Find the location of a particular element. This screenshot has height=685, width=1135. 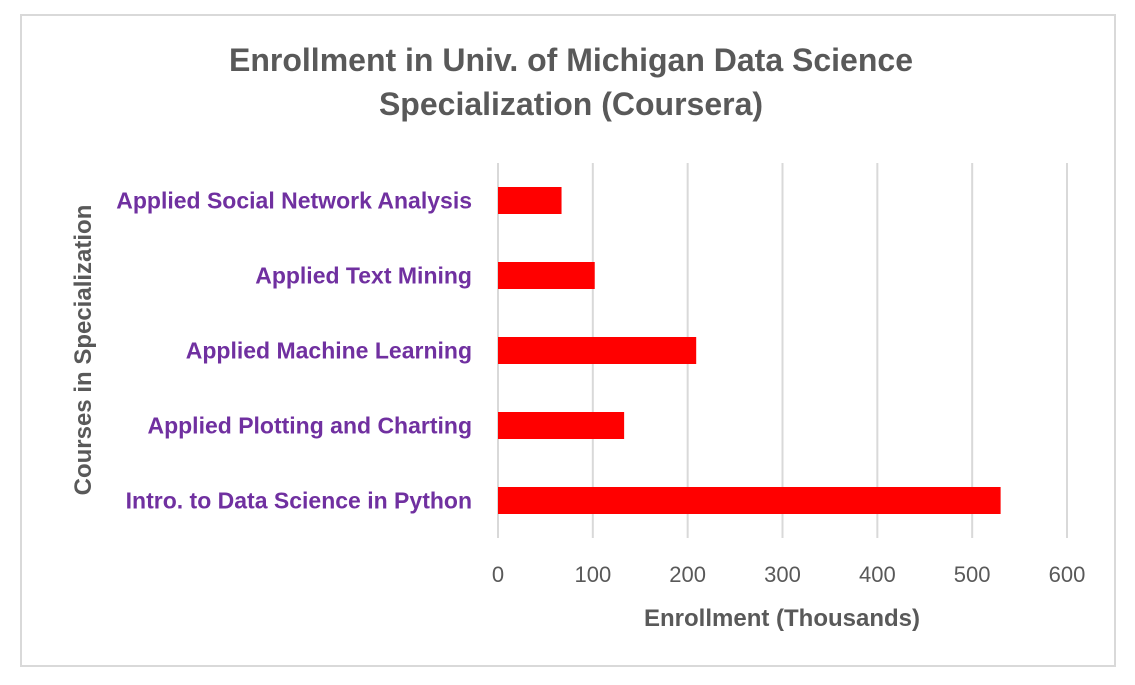

chart-title-line-2: Specialization (Coursera) is located at coordinates (571, 104).